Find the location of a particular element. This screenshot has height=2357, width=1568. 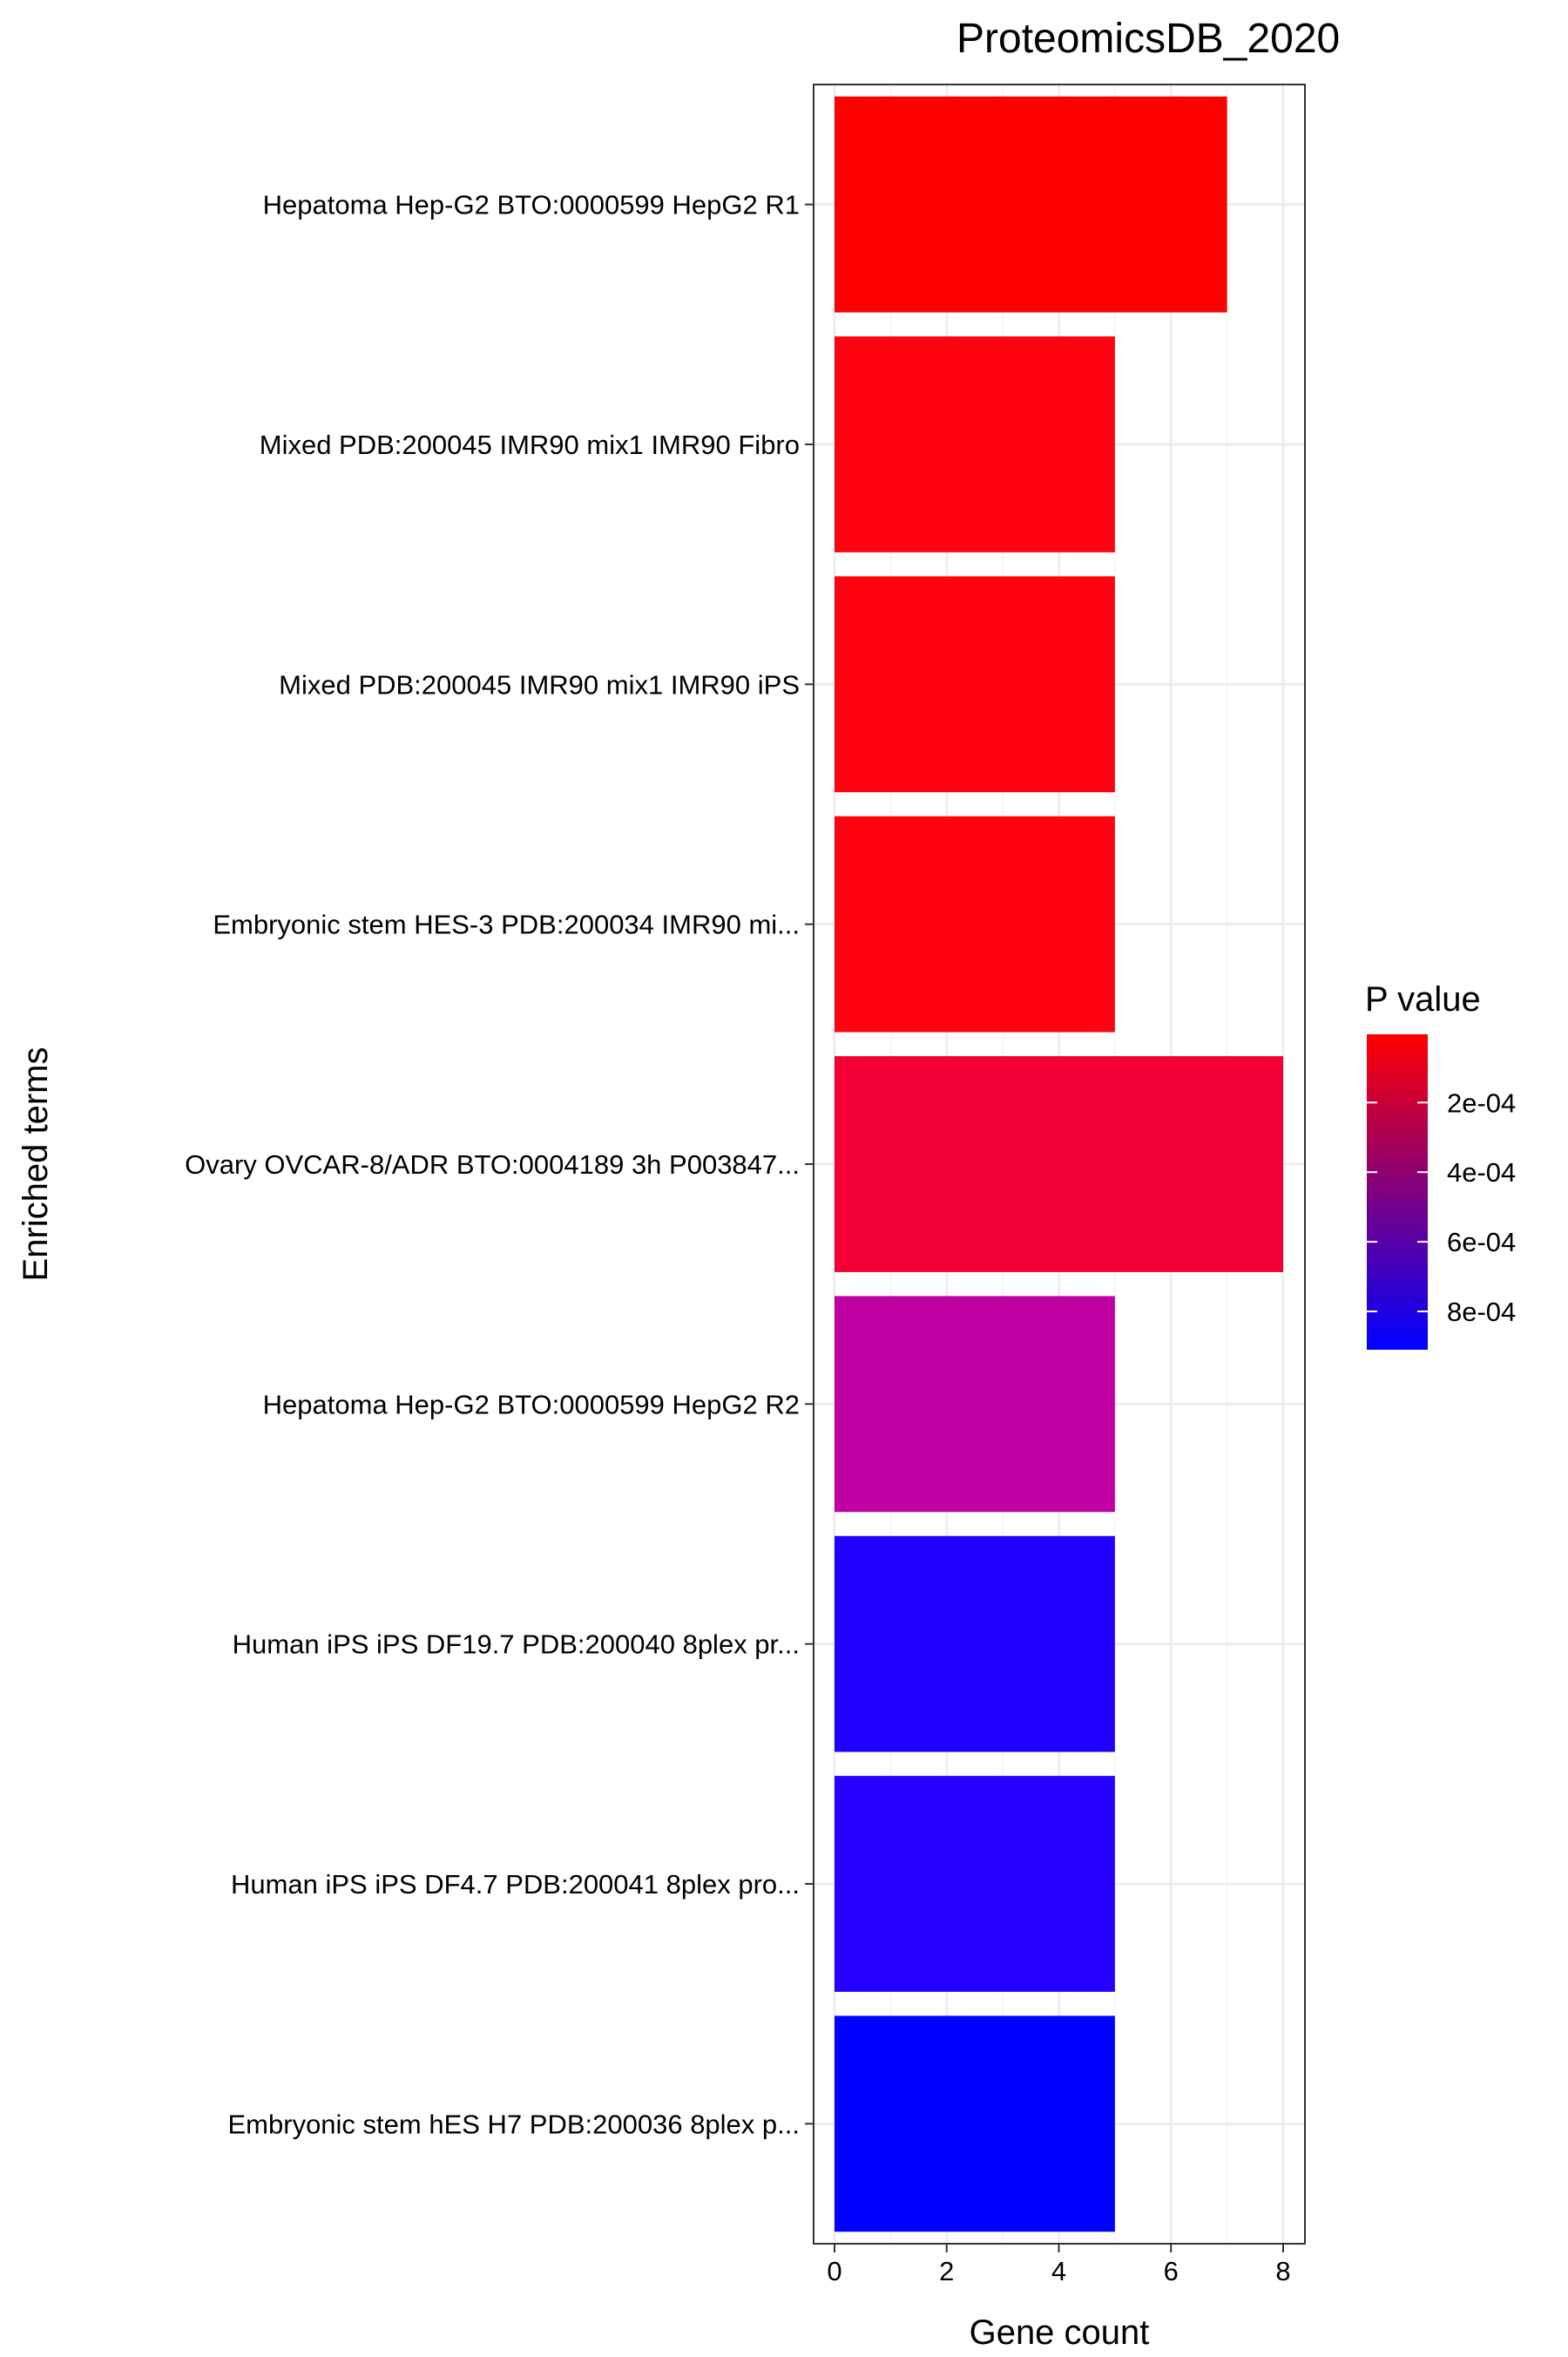

y-tick-label: Mixed PDB:200045 IMR90 mix1 IMR90 Fibro is located at coordinates (530, 445).